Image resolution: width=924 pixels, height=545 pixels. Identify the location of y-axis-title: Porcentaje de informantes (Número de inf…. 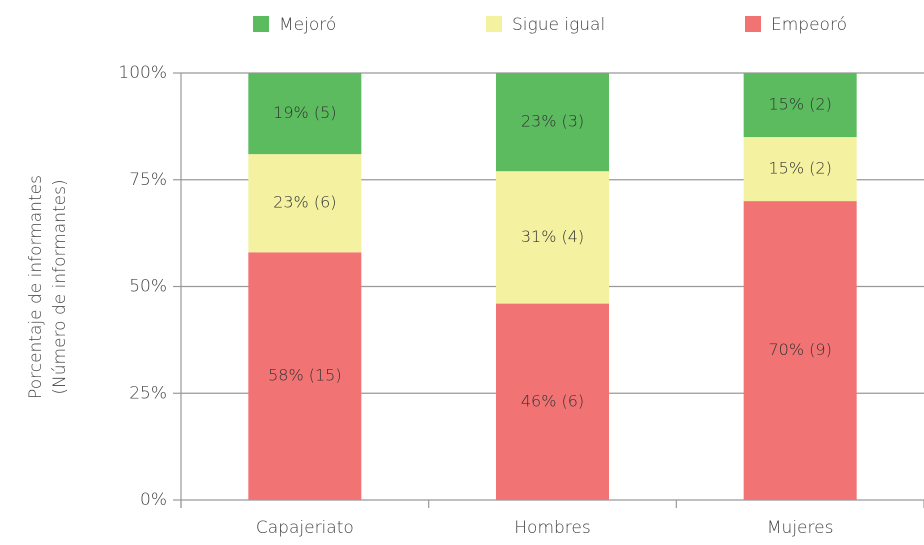
(48, 287).